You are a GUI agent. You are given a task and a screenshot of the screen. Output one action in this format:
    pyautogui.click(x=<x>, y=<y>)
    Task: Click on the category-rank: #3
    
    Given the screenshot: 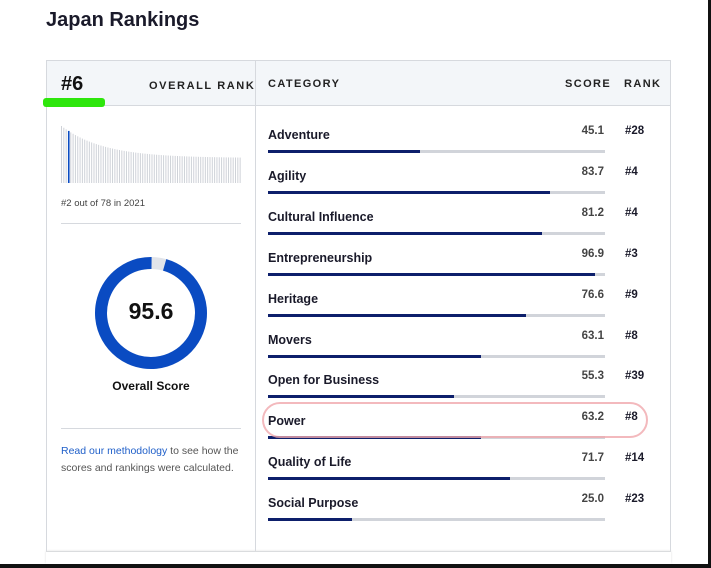 What is the action you would take?
    pyautogui.click(x=631, y=253)
    